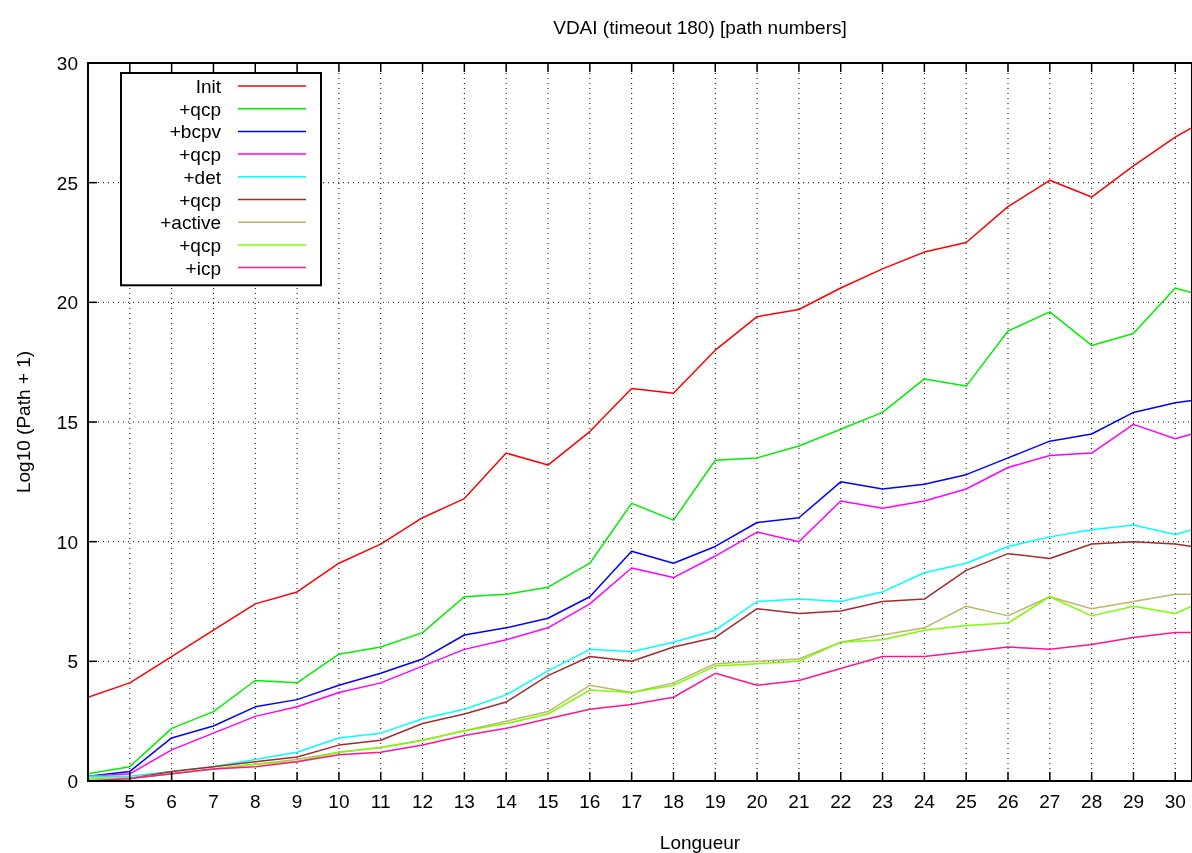 The image size is (1192, 853). What do you see at coordinates (67, 422) in the screenshot?
I see `y-tick-label: 15` at bounding box center [67, 422].